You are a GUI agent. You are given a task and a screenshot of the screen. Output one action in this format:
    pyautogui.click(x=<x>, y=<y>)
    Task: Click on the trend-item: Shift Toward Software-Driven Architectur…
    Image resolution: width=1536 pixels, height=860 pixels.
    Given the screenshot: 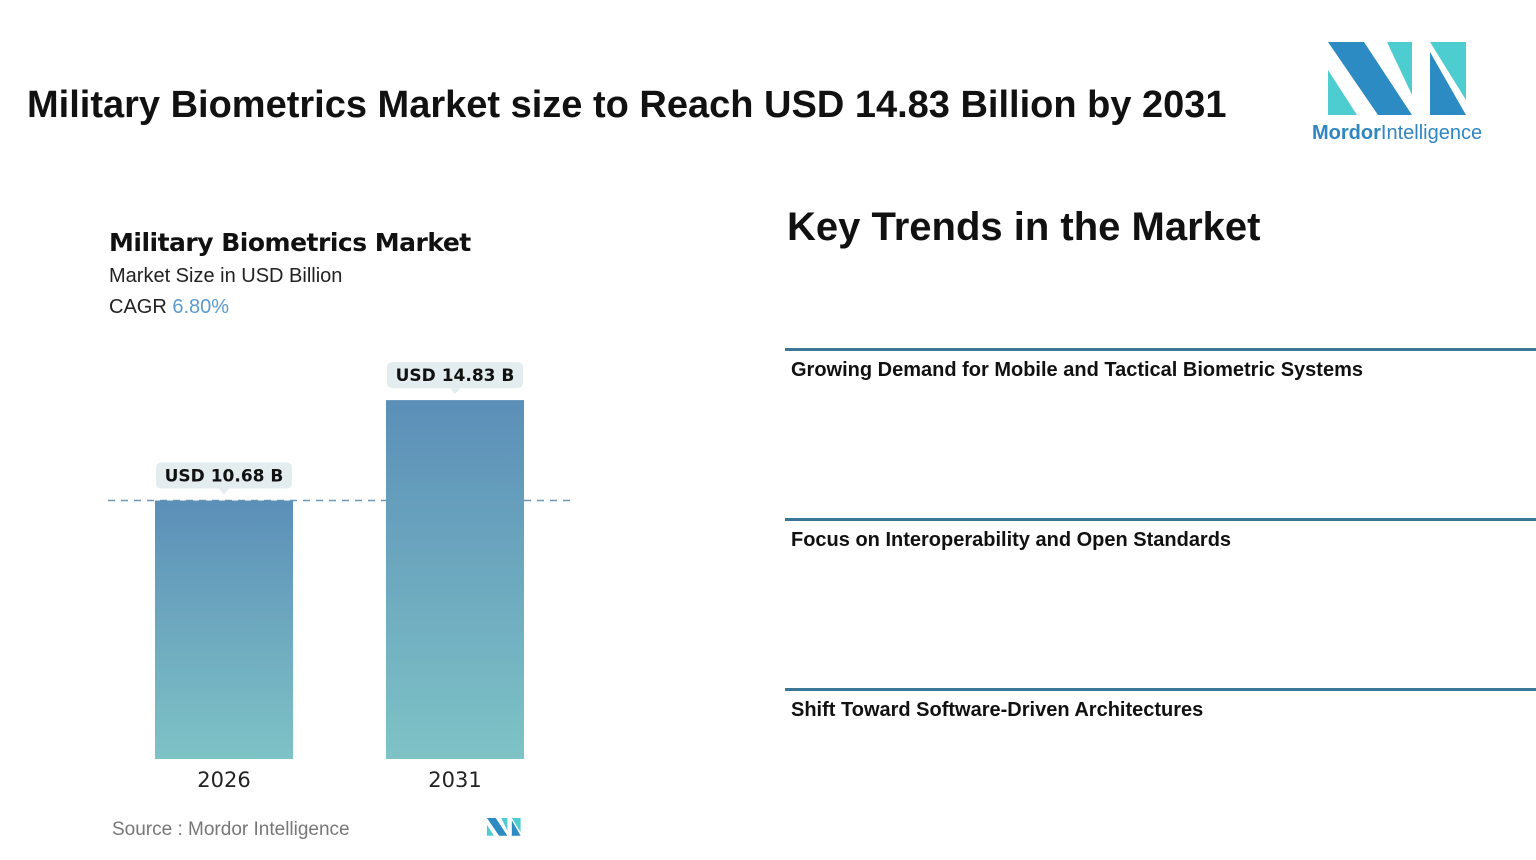 What is the action you would take?
    pyautogui.click(x=1160, y=705)
    